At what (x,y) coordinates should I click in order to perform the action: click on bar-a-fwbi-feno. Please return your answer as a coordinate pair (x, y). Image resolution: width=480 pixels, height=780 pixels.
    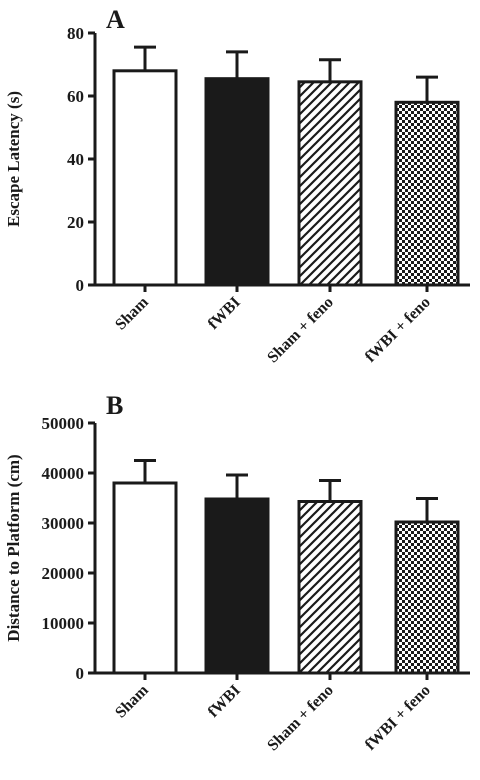
    Looking at the image, I should click on (427, 193).